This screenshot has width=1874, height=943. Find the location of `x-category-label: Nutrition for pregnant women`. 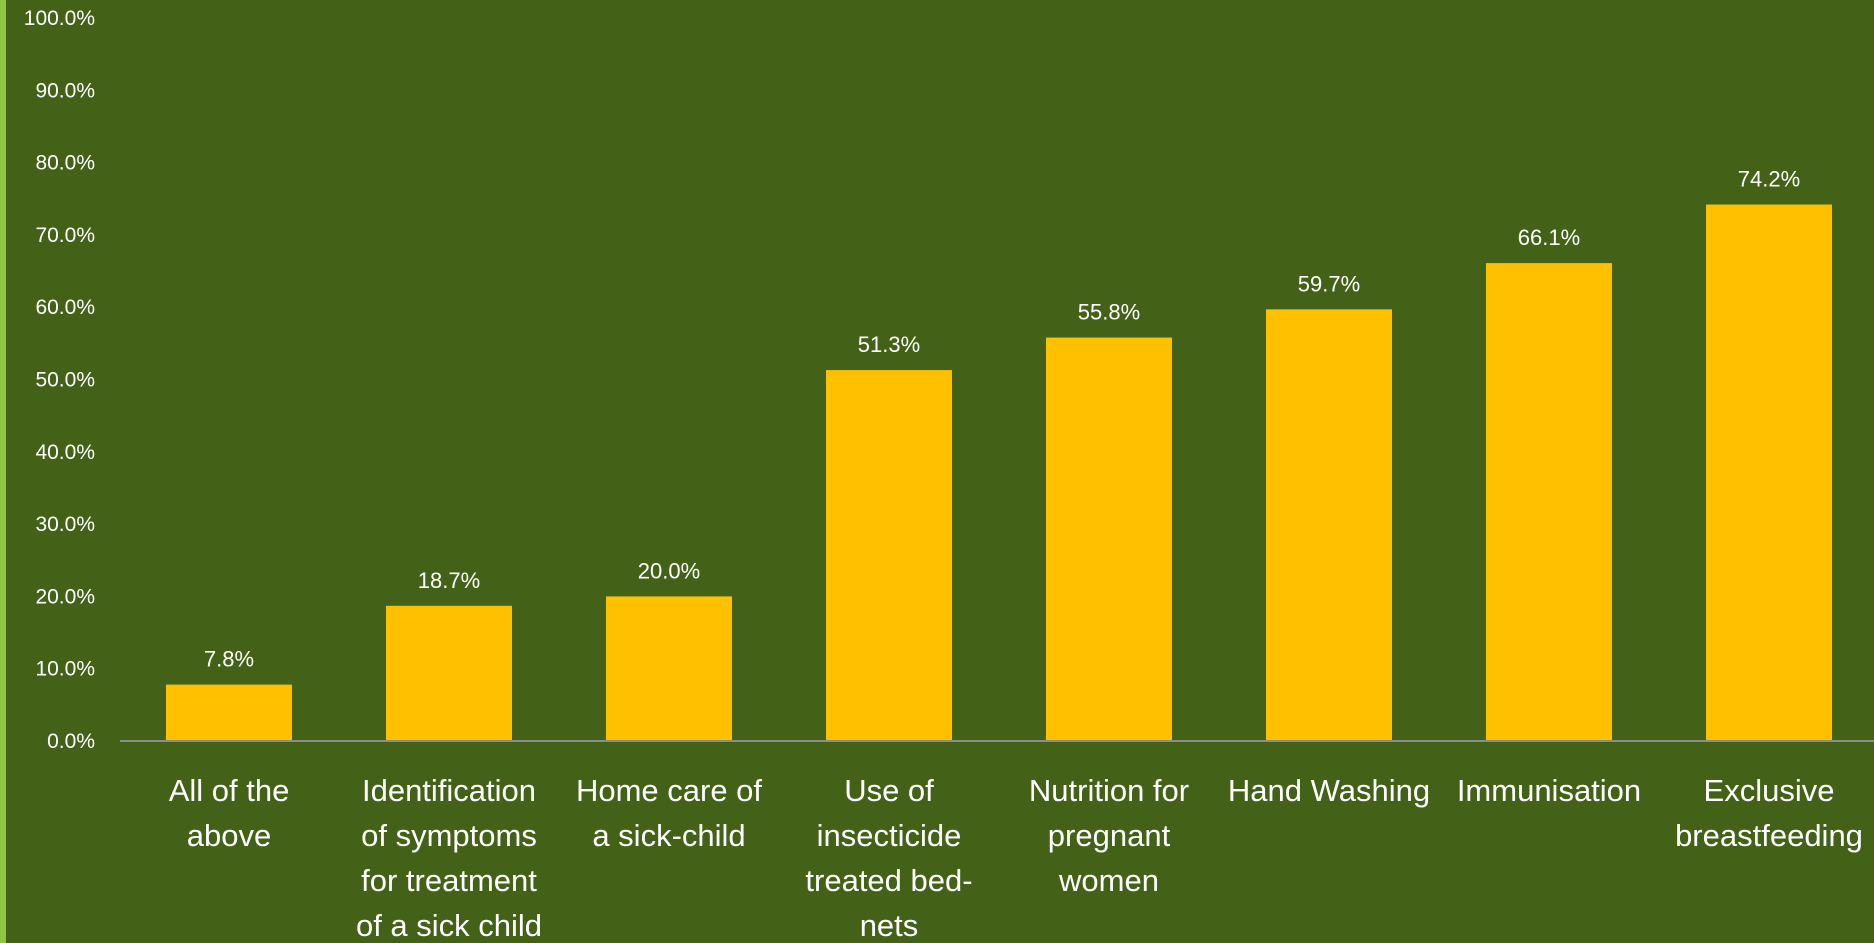

x-category-label: Nutrition for pregnant women is located at coordinates (1109, 835).